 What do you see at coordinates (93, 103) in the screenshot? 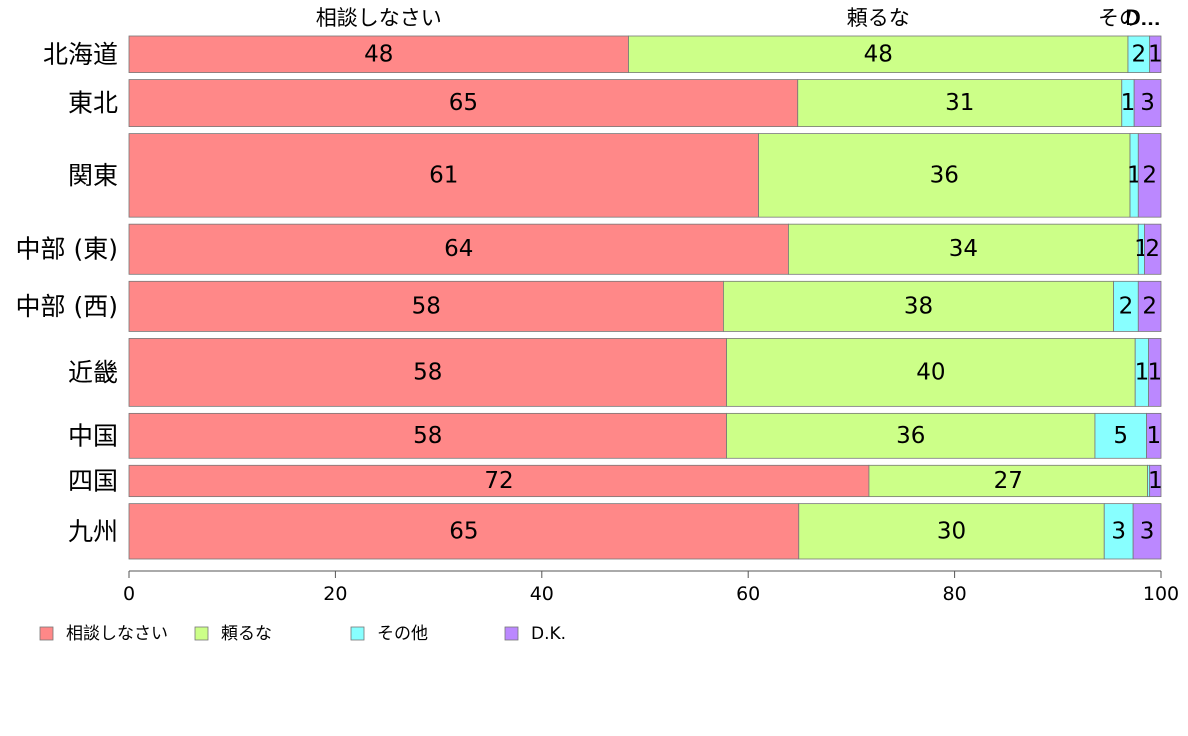
I see `y-label-1: 東北` at bounding box center [93, 103].